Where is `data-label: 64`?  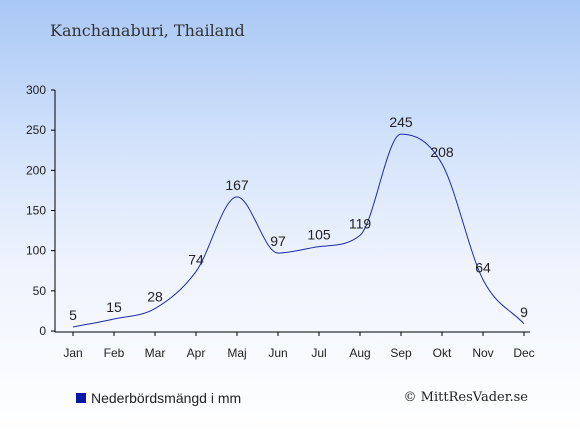 data-label: 64 is located at coordinates (483, 268).